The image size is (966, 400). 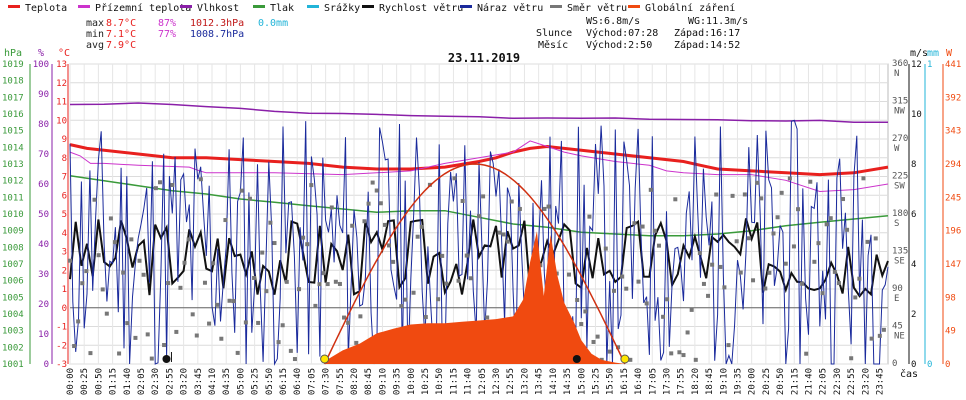 What do you see at coordinates (896, 224) in the screenshot?
I see `wind-dir-label-4: S` at bounding box center [896, 224].